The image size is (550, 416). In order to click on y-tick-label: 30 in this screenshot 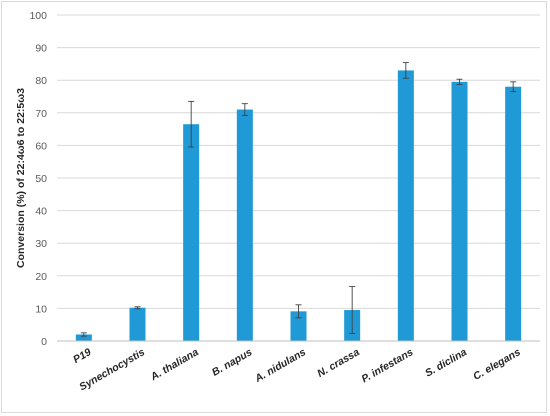, I will do `click(41, 244)`.